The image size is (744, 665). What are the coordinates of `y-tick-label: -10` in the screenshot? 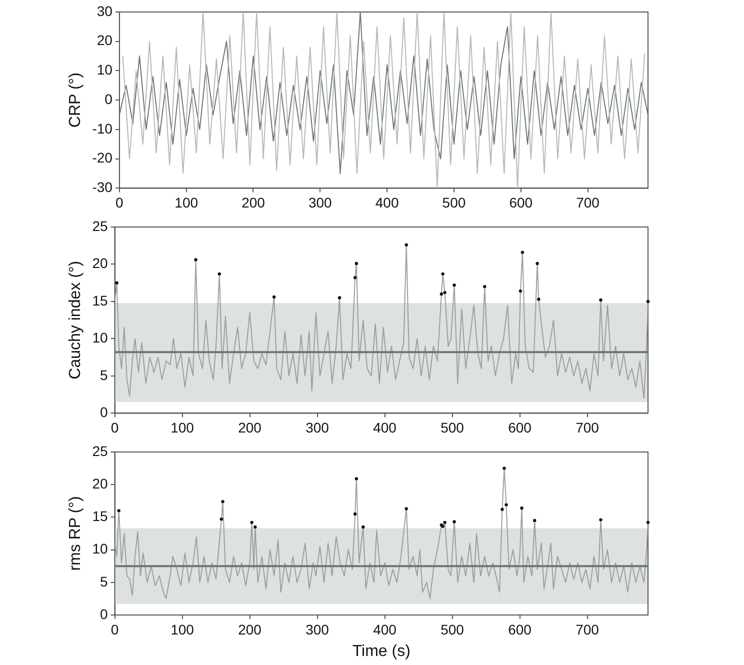 It's located at (102, 128).